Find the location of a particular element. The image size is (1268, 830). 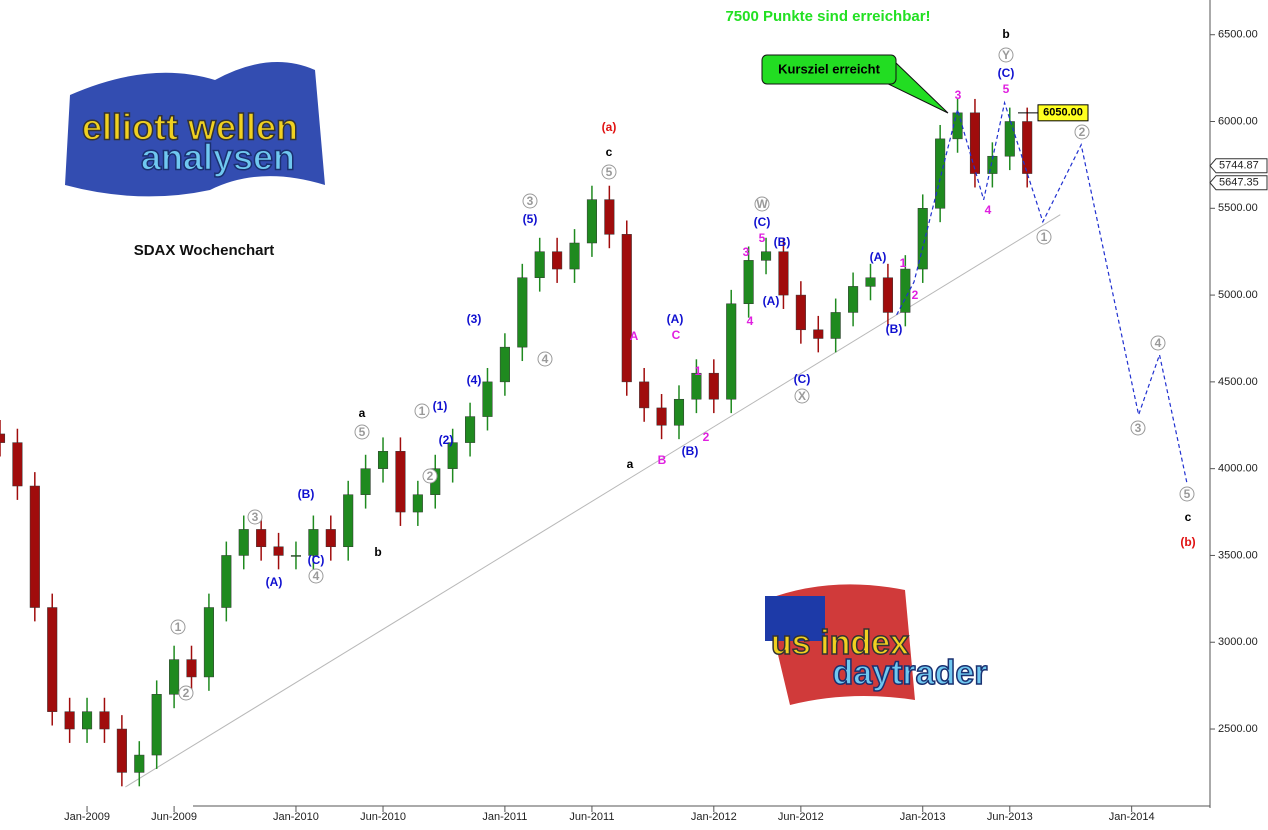

wave-label: Y is located at coordinates (1006, 55).